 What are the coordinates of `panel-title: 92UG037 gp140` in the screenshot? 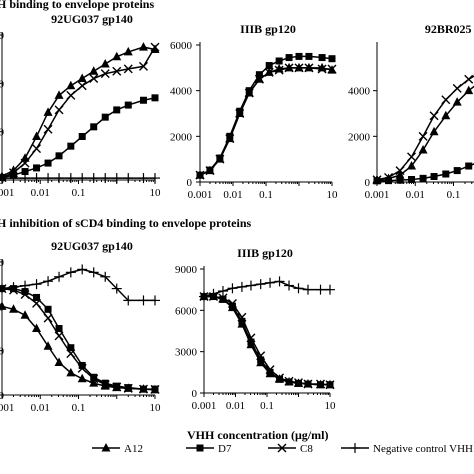 It's located at (92, 246).